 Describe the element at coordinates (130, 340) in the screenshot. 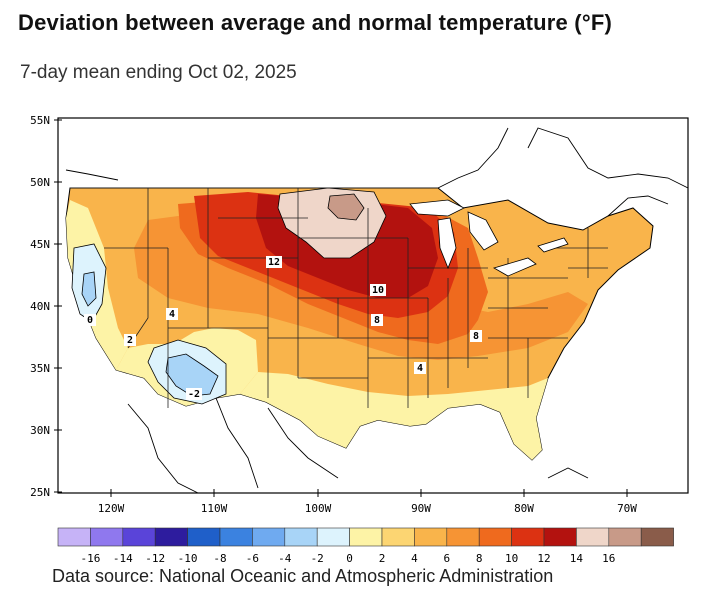

I see `contour-label-2: 2` at that location.